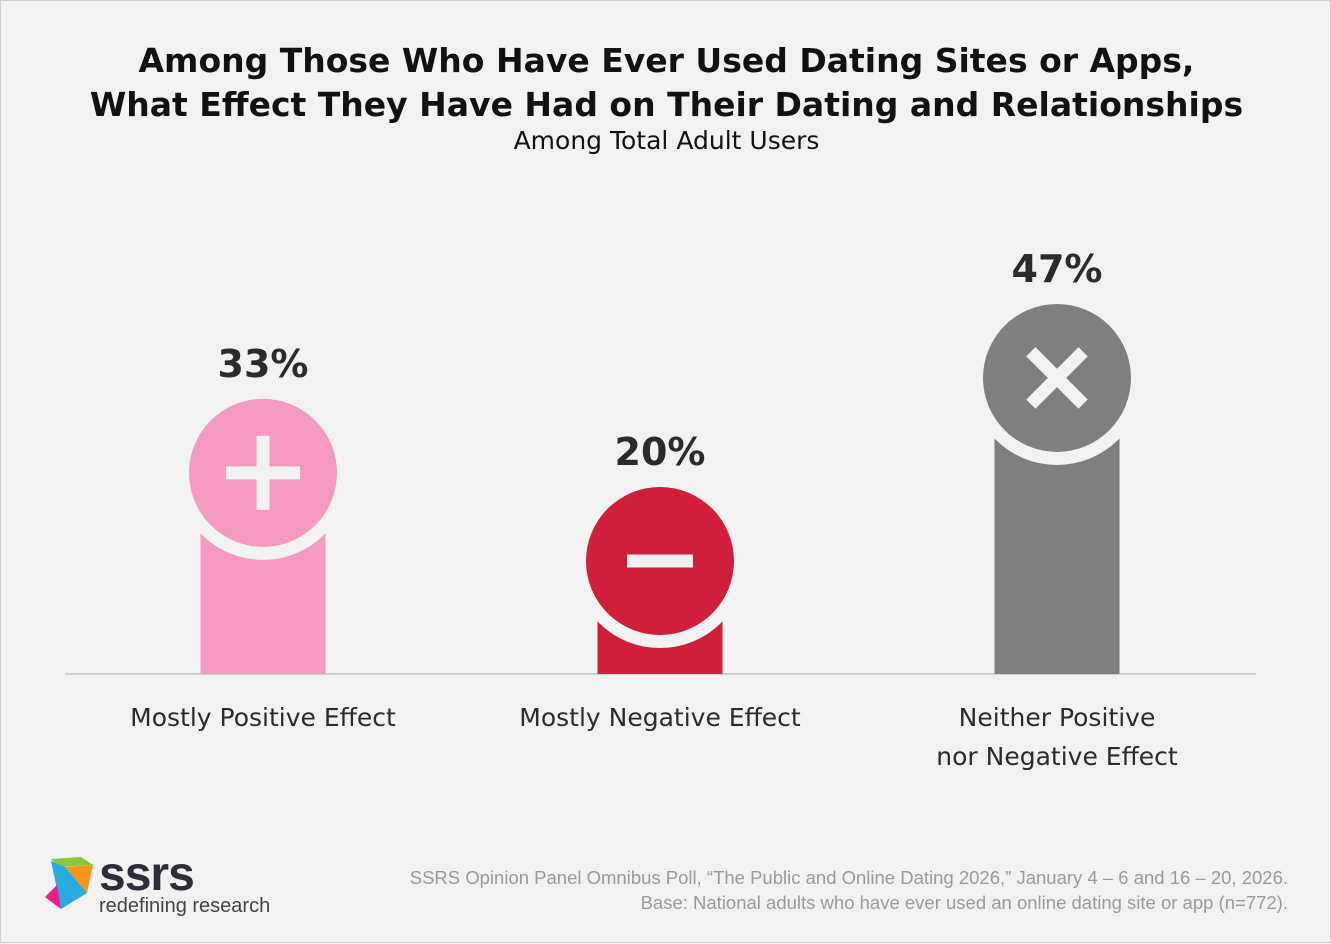  Describe the element at coordinates (1057, 378) in the screenshot. I see `x-icon` at that location.